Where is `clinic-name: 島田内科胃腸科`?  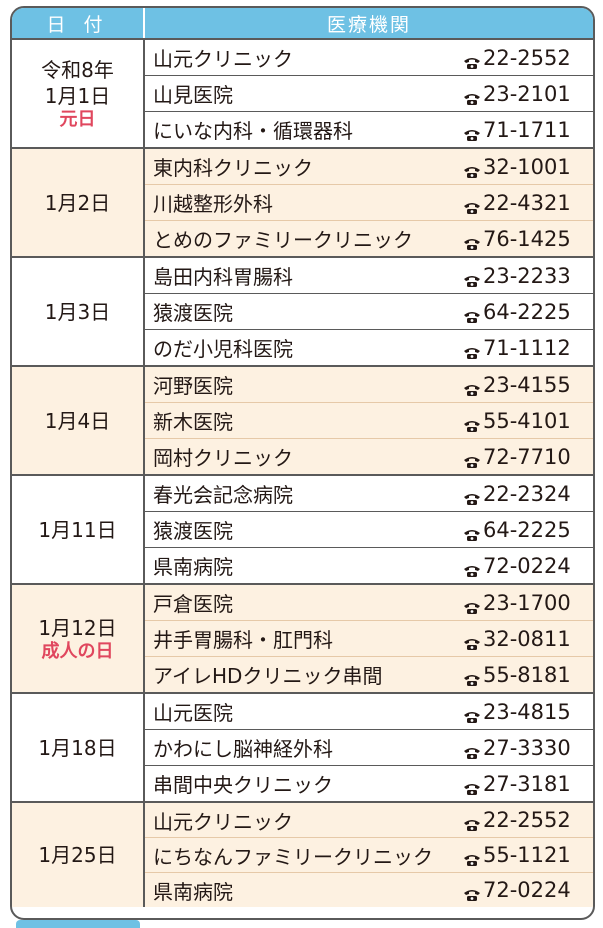
clinic-name: 島田内科胃腸科 is located at coordinates (223, 277).